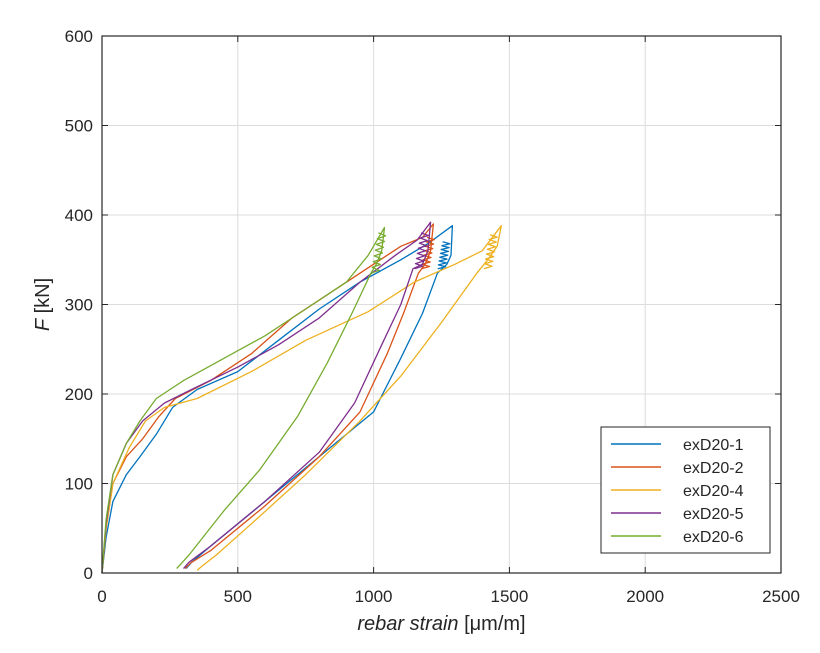 The width and height of the screenshot is (820, 653). I want to click on legend: exD20-1 exD20-2 exD20-4 exD20-5 exD20-6, so click(685, 490).